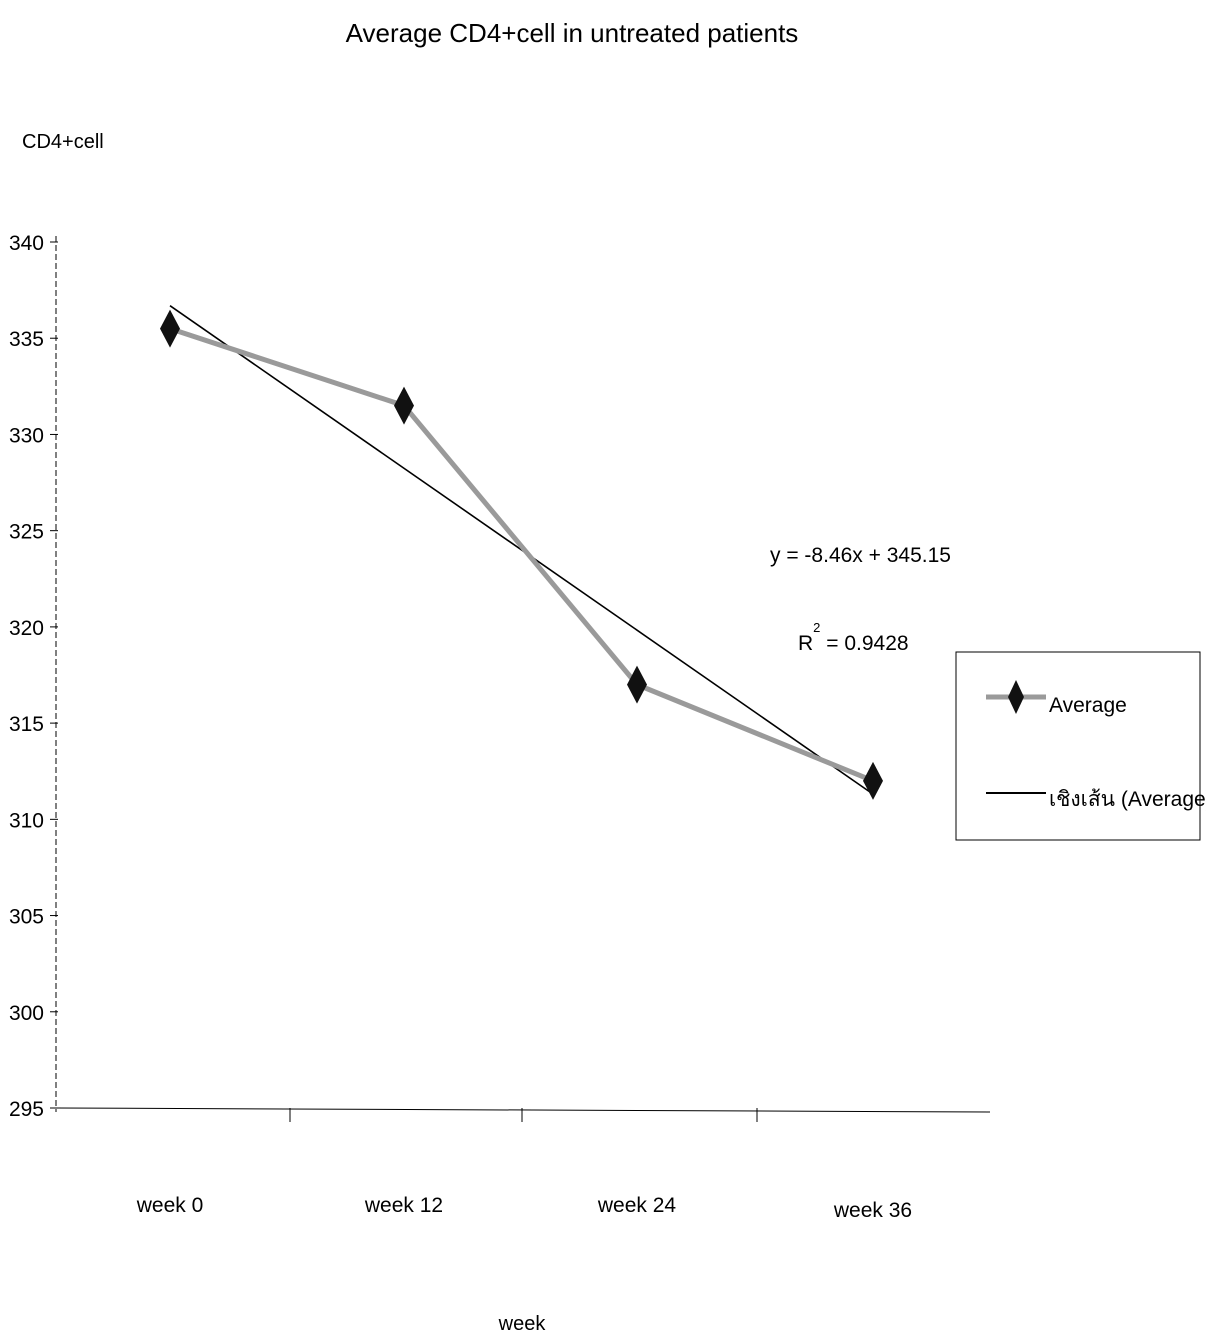 The height and width of the screenshot is (1337, 1206). What do you see at coordinates (26, 339) in the screenshot?
I see `y-tick-label: 335` at bounding box center [26, 339].